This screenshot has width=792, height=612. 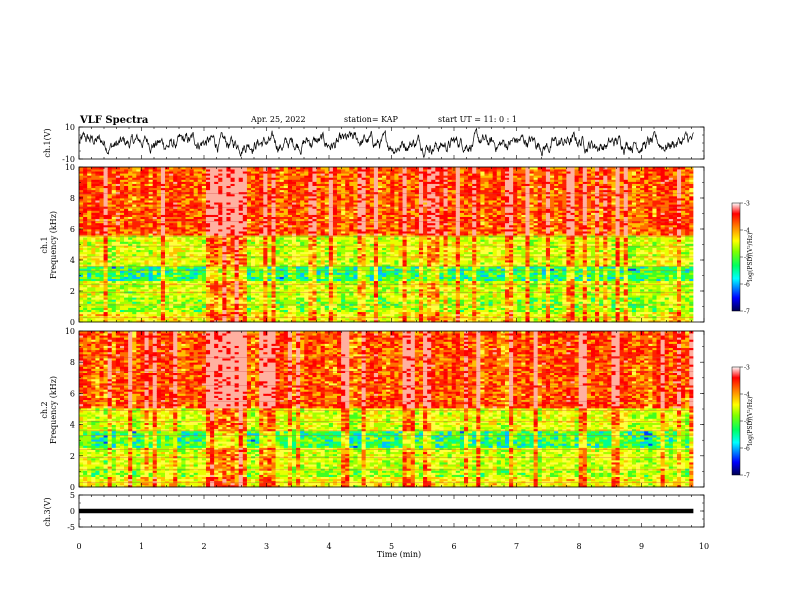 What do you see at coordinates (747, 204) in the screenshot?
I see `ch1-colorbar-tick-label: -3` at bounding box center [747, 204].